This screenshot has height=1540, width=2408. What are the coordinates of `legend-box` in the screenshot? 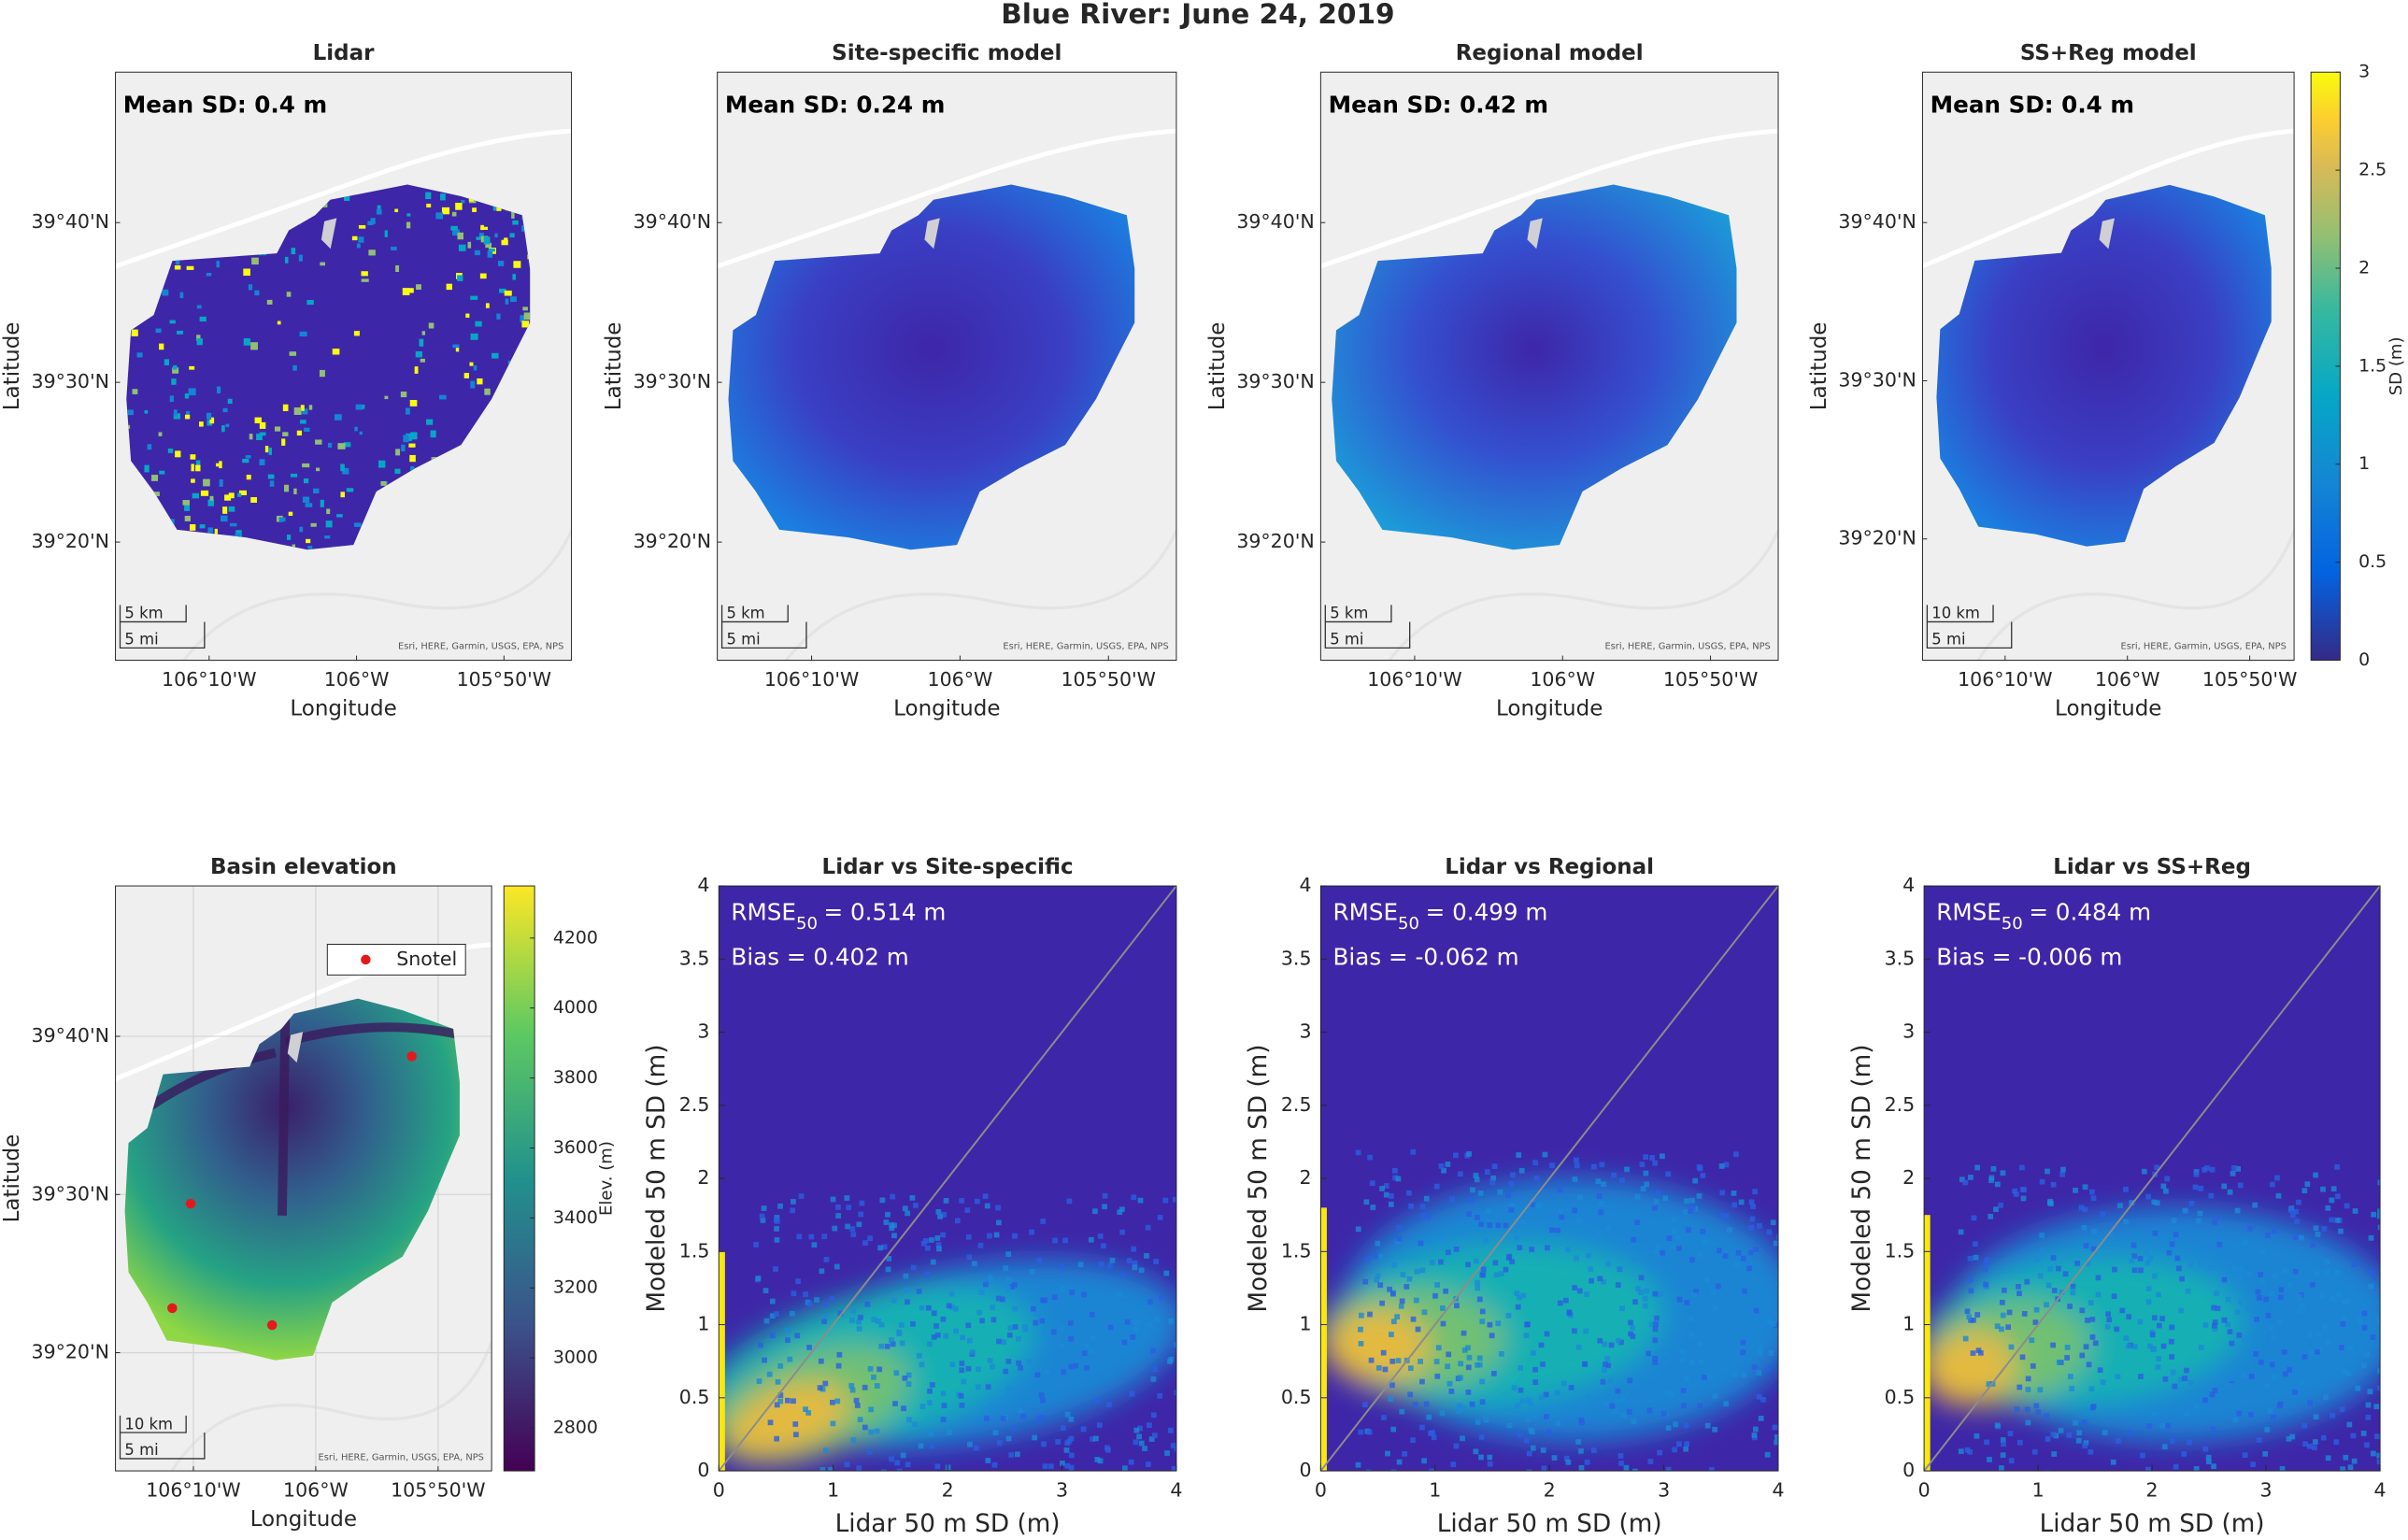 It's located at (396, 959).